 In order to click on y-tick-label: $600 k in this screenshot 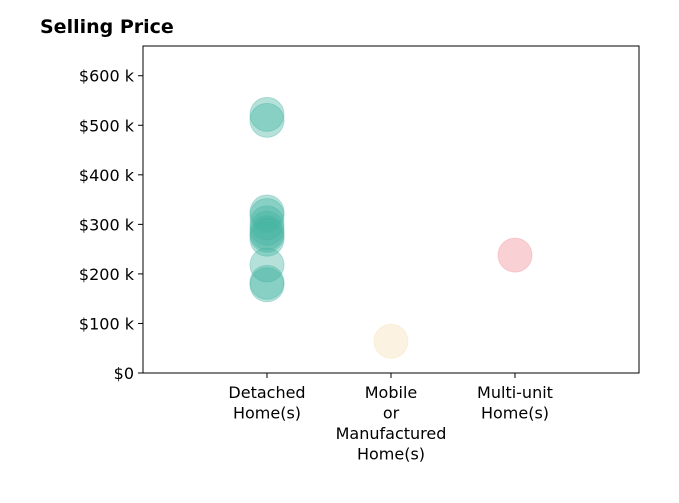, I will do `click(107, 76)`.